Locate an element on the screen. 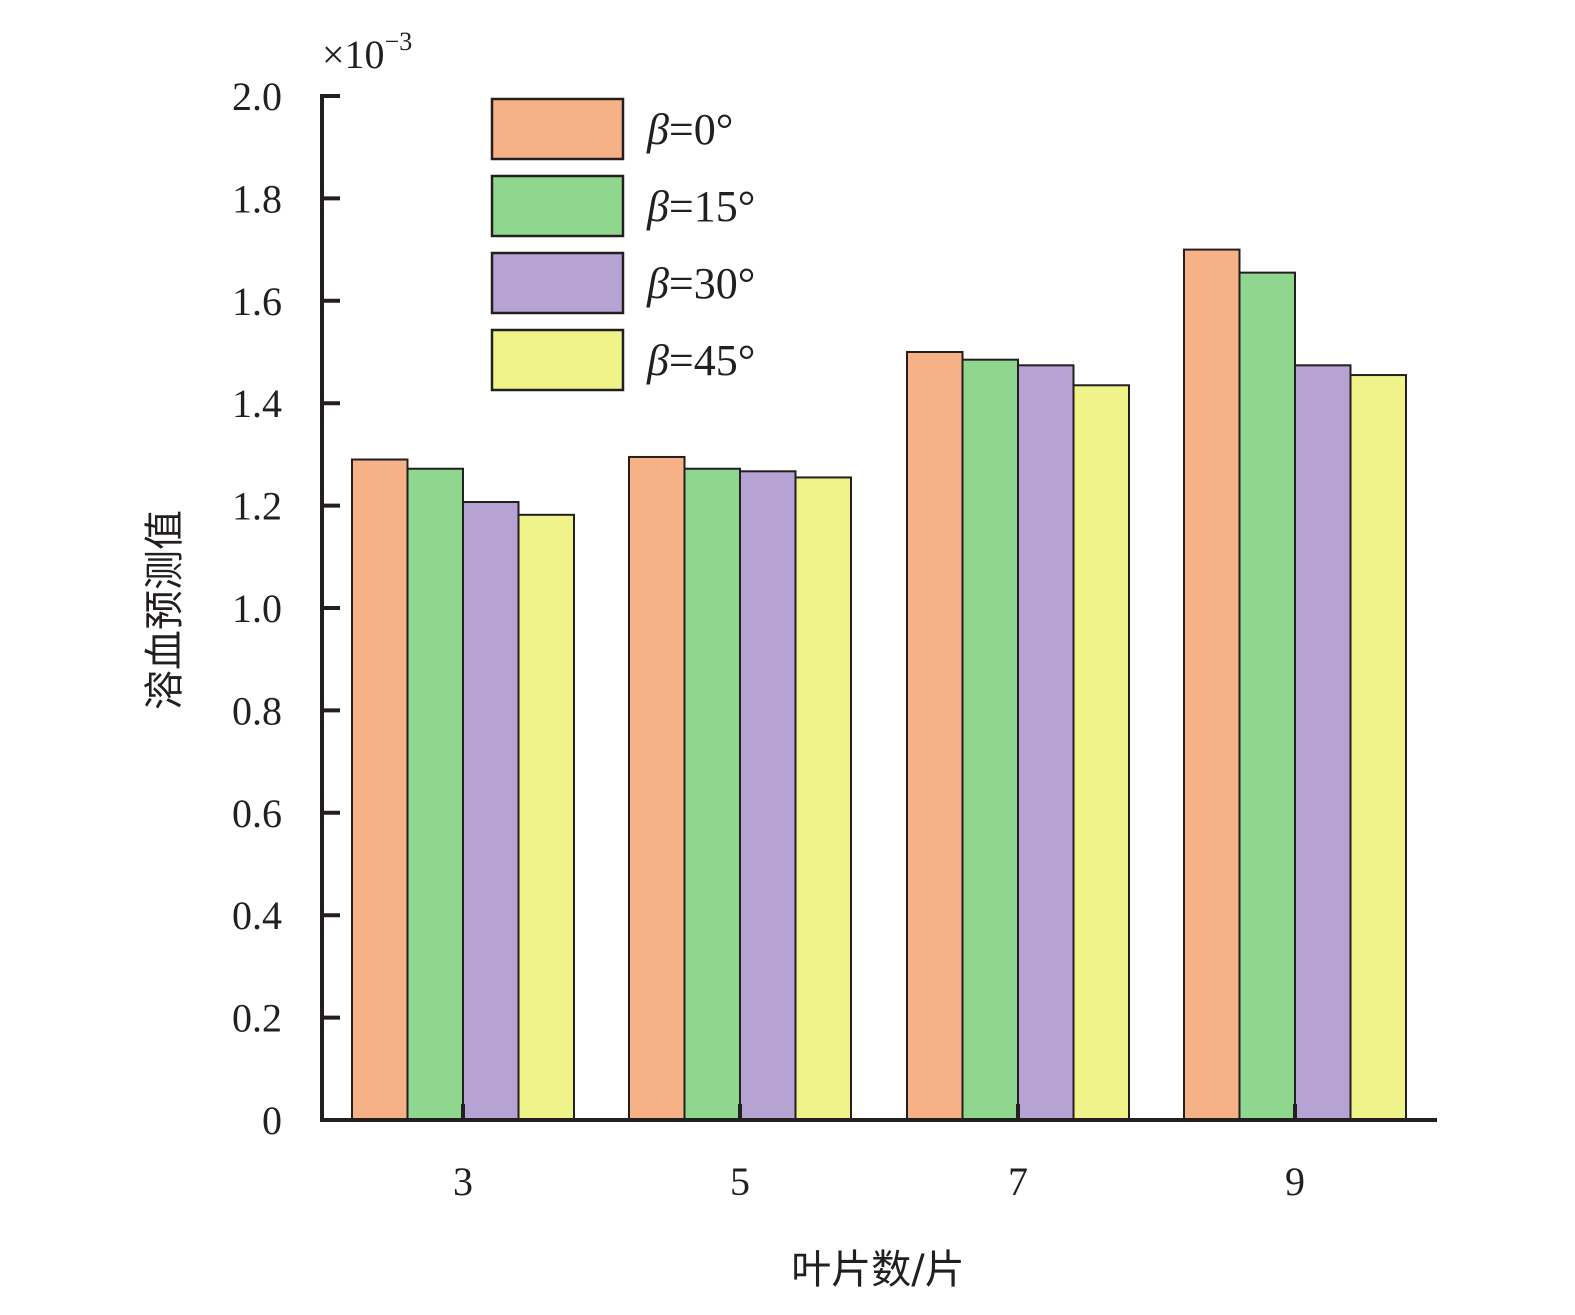 The width and height of the screenshot is (1575, 1315). x-tick-label-7: 7 is located at coordinates (1018, 1181).